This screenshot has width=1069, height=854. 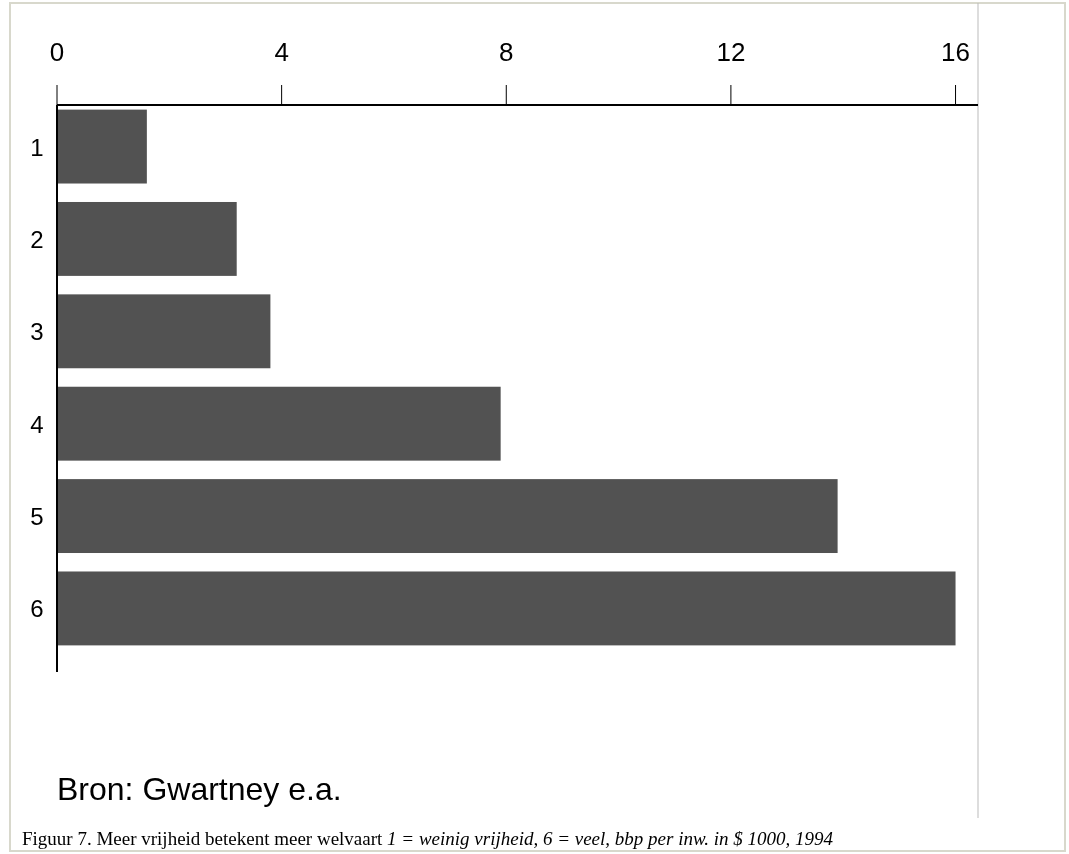 I want to click on y-tick-label: 1, so click(x=37, y=147).